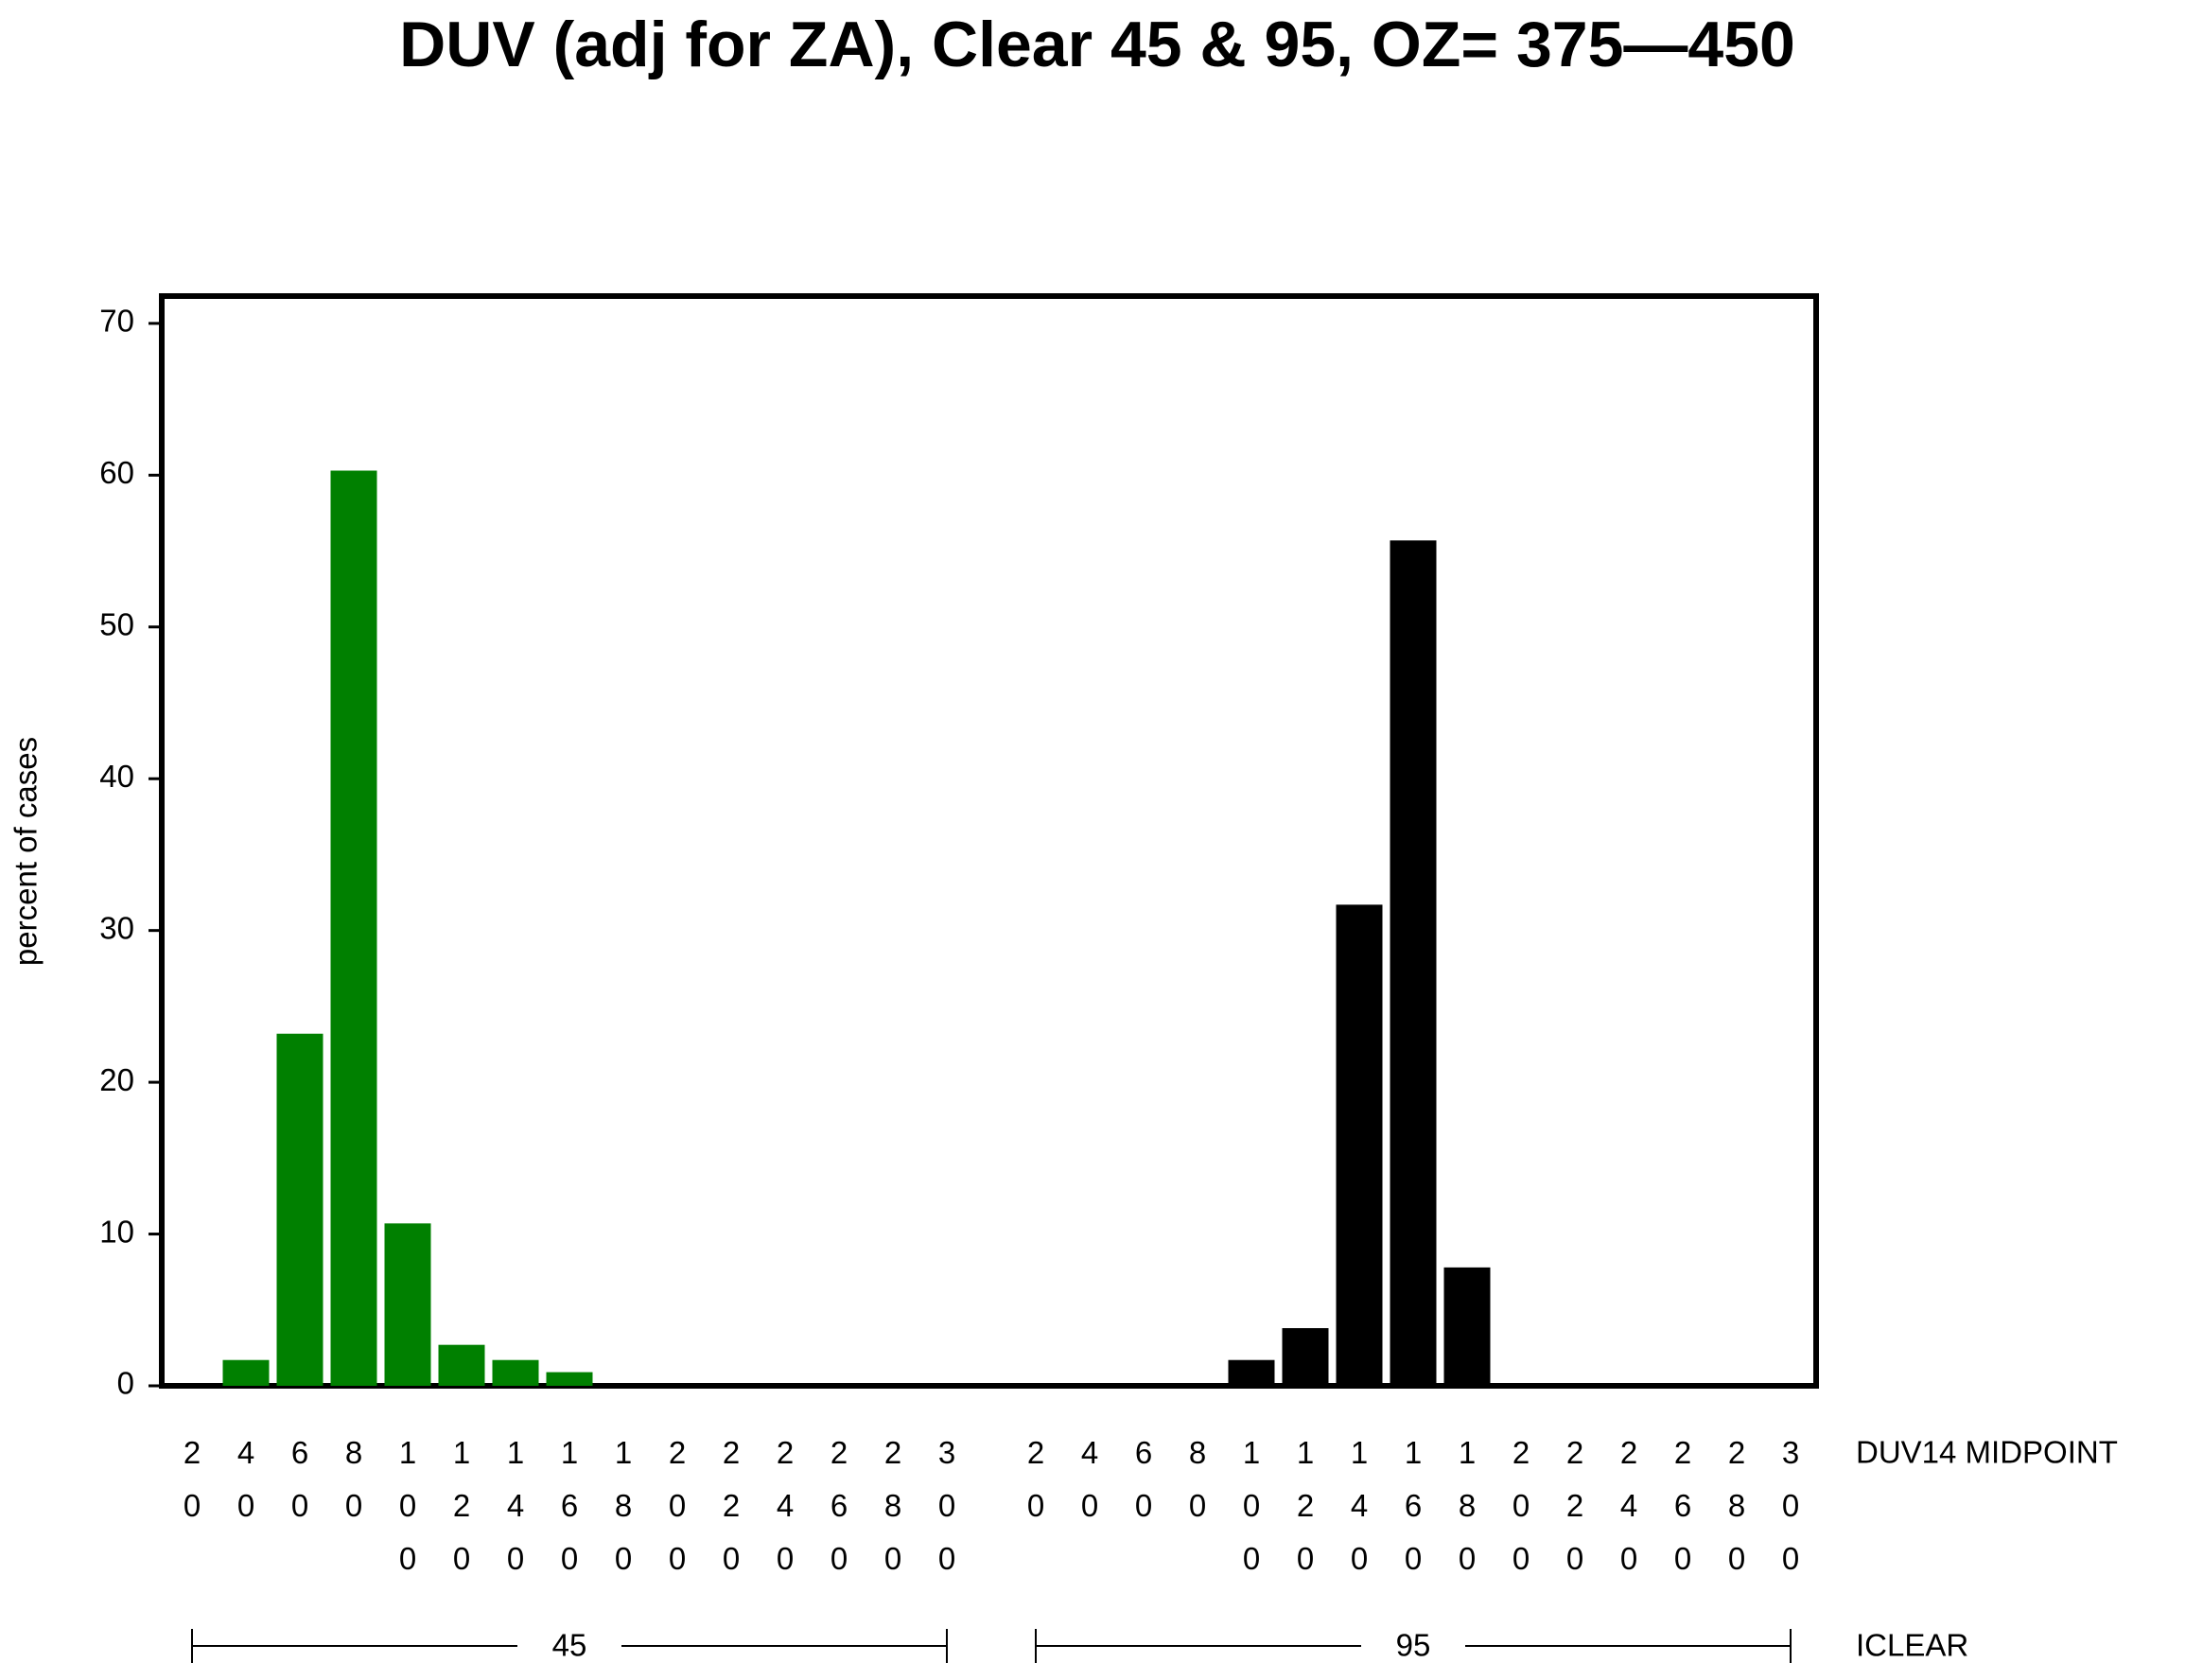 The height and width of the screenshot is (1680, 2203). I want to click on y-tick-label: 10, so click(116, 1231).